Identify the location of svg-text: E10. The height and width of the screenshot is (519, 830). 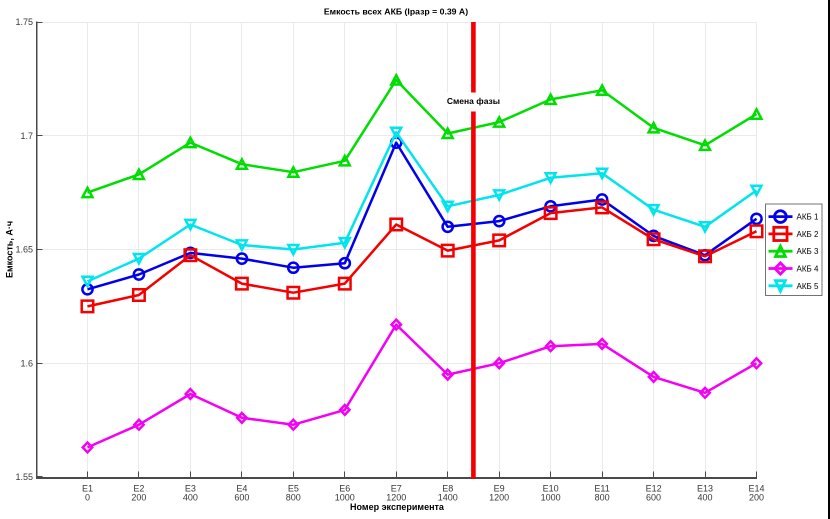
(551, 489).